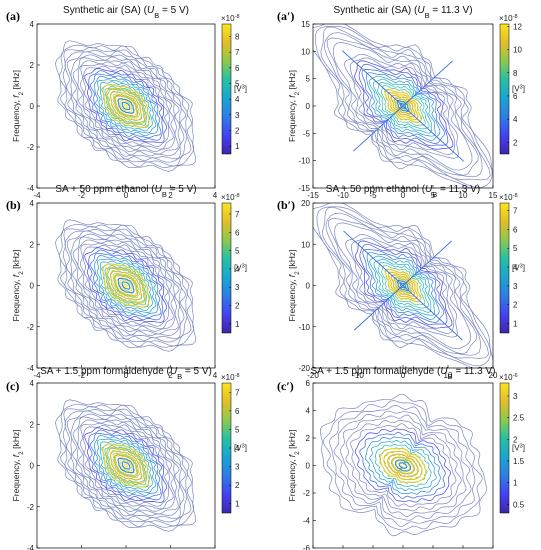 This screenshot has width=541, height=550. I want to click on y-tick-label: -6, so click(307, 547).